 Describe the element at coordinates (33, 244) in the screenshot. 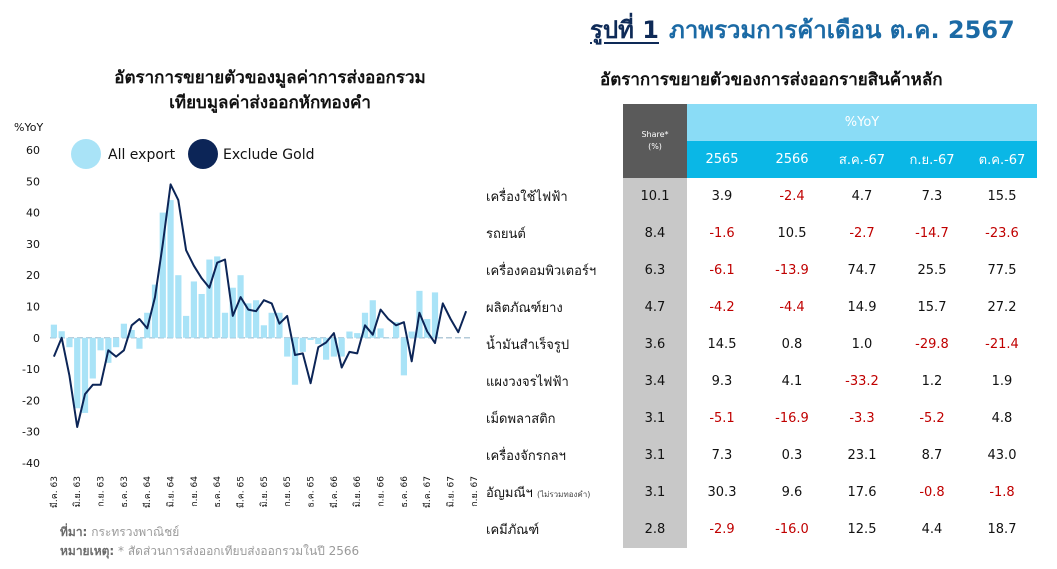

I see `y-tick-label: 30` at that location.